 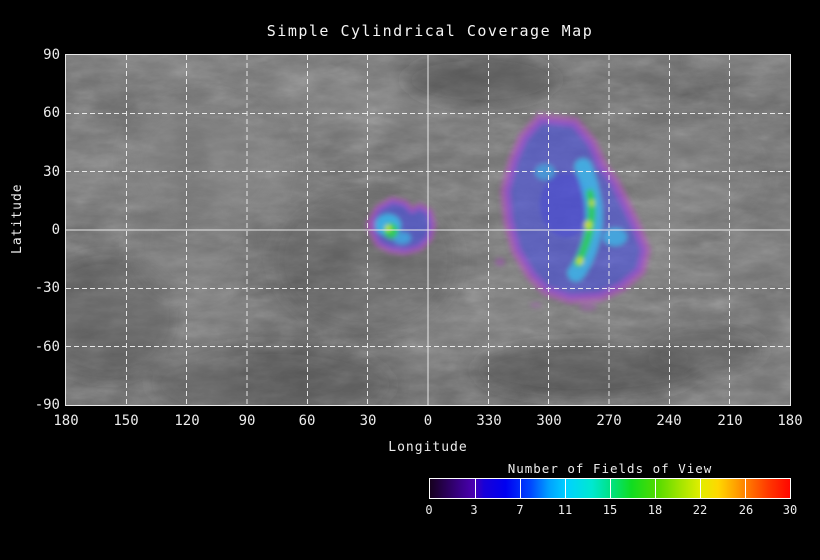 What do you see at coordinates (47, 288) in the screenshot?
I see `y-tick-label: -30` at bounding box center [47, 288].